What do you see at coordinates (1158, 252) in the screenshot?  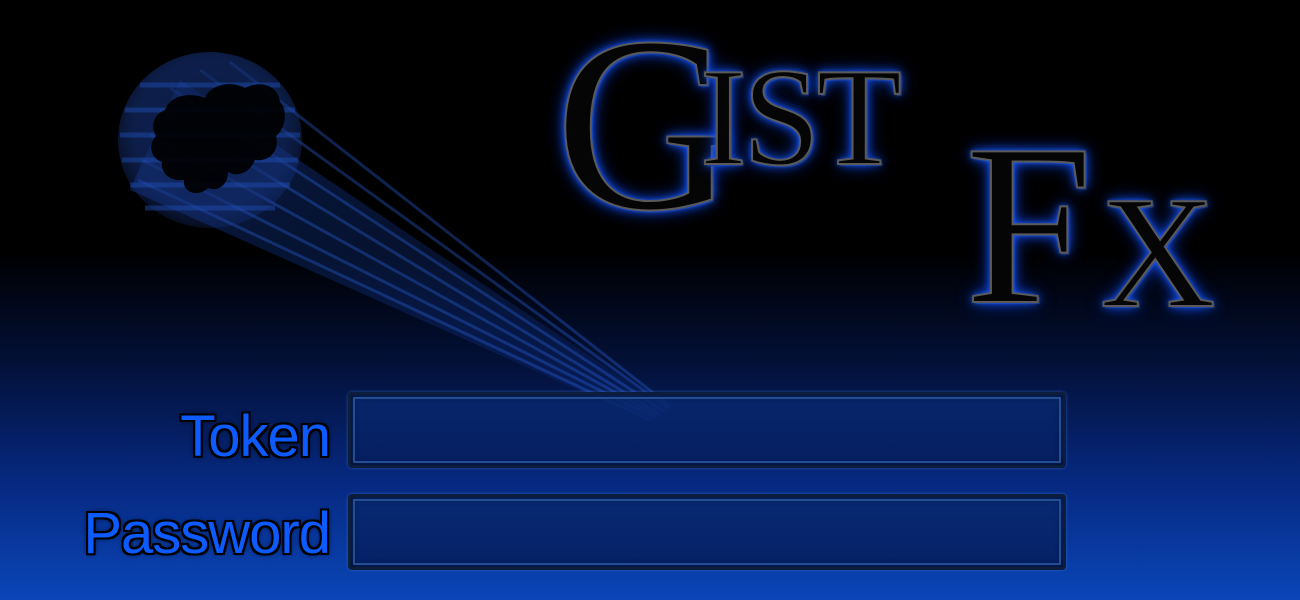 I see `logo-letter-x: X` at bounding box center [1158, 252].